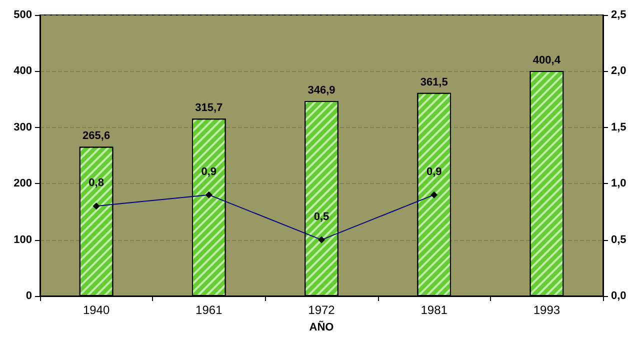  I want to click on x-axis-title: AÑO, so click(321, 327).